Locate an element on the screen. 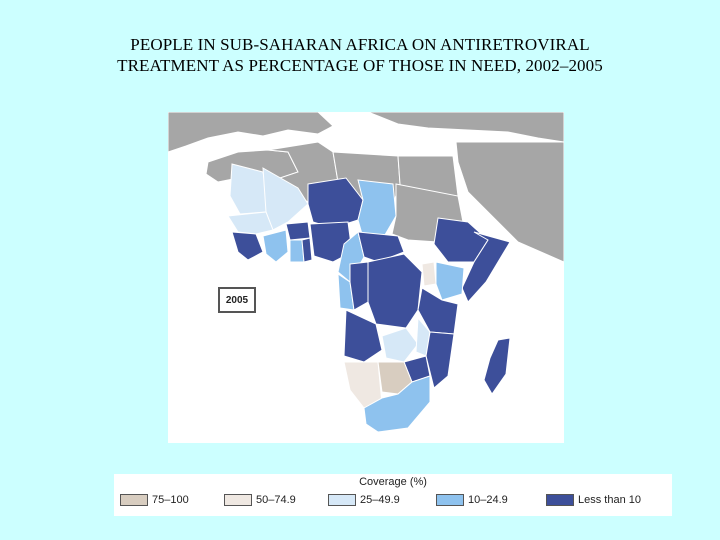 This screenshot has width=720, height=540. legend-label: 75–100 is located at coordinates (170, 500).